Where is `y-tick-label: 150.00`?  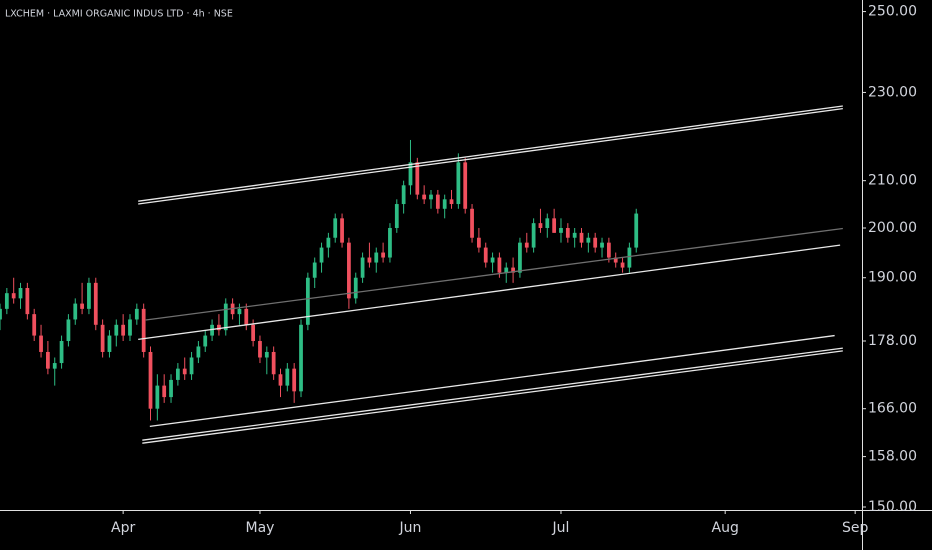 y-tick-label: 150.00 is located at coordinates (892, 507).